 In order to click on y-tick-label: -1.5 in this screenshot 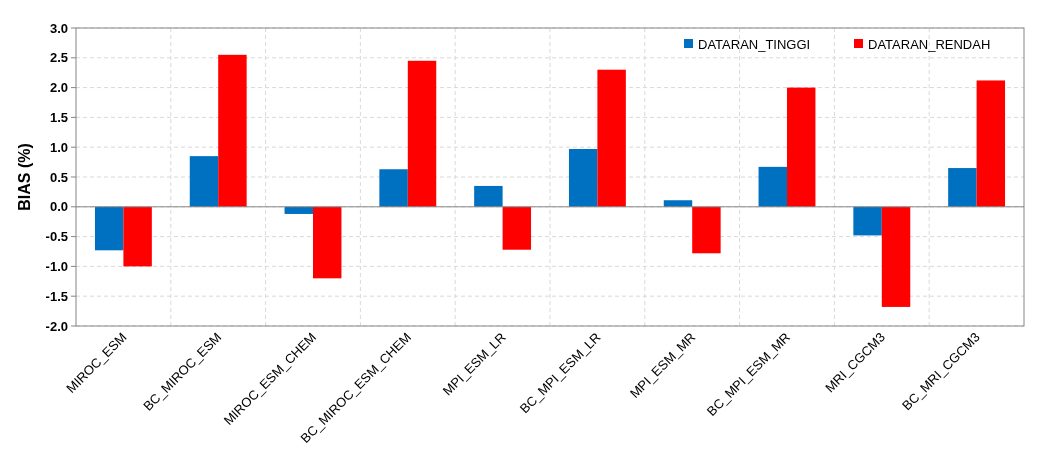, I will do `click(56, 296)`.